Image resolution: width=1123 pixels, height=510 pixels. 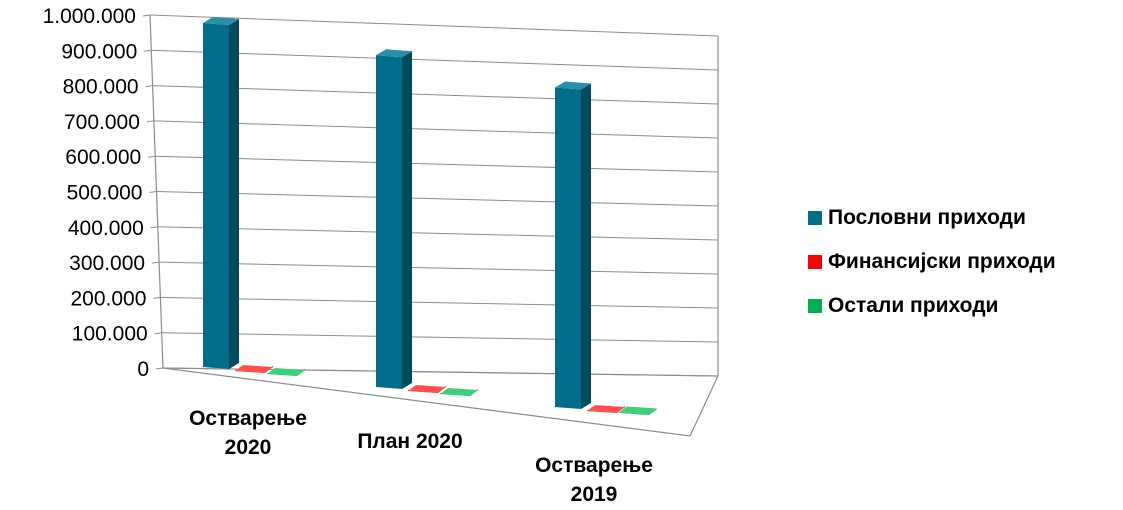 I want to click on y-tick-label: 0, so click(x=143, y=369).